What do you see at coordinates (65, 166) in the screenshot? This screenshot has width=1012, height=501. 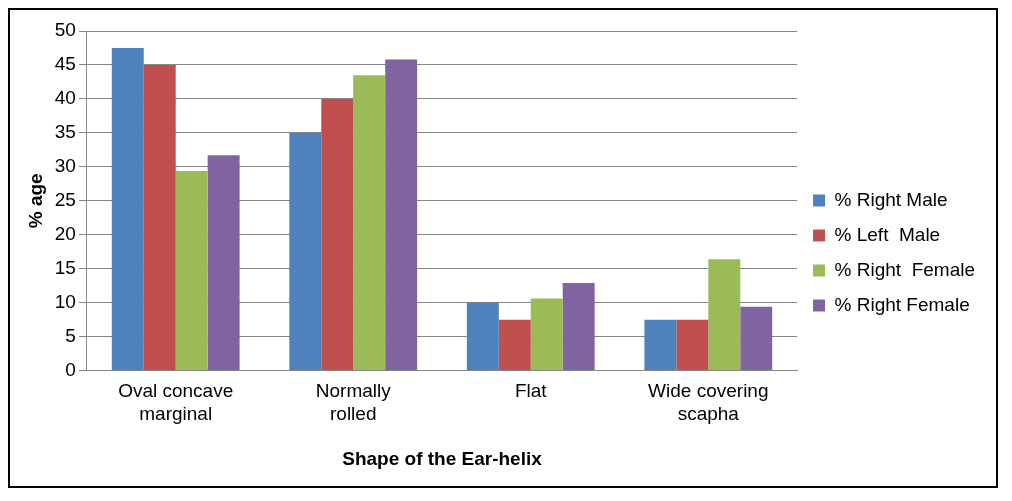 I see `y-tick-label: 30` at bounding box center [65, 166].